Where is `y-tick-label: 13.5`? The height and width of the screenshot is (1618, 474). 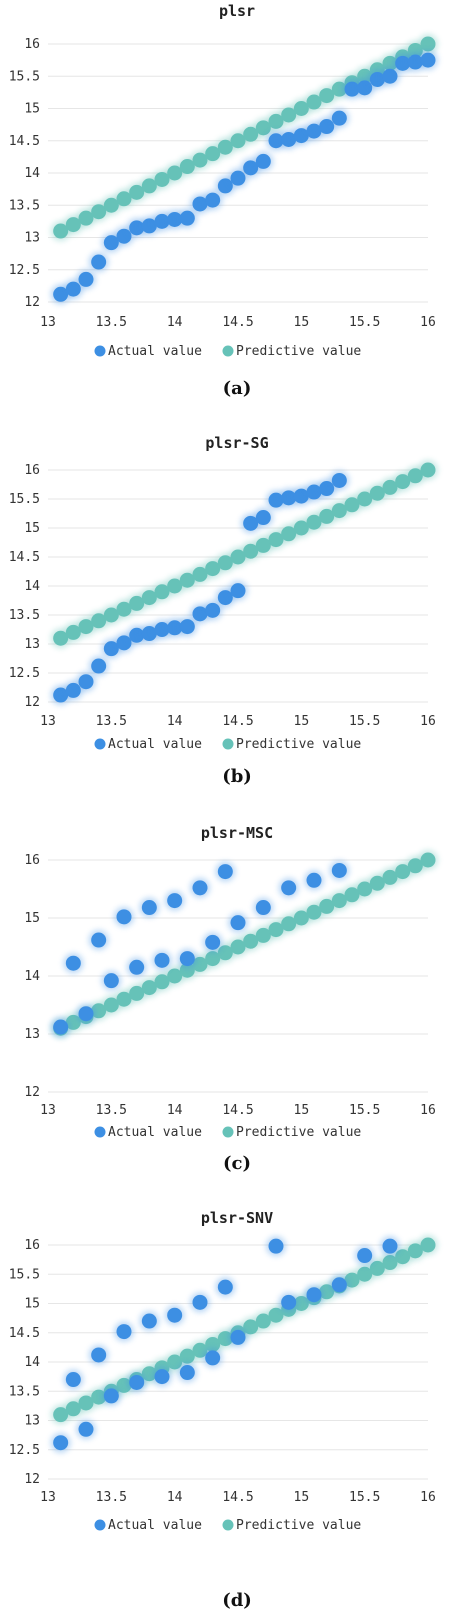
y-tick-label: 13.5 is located at coordinates (24, 615).